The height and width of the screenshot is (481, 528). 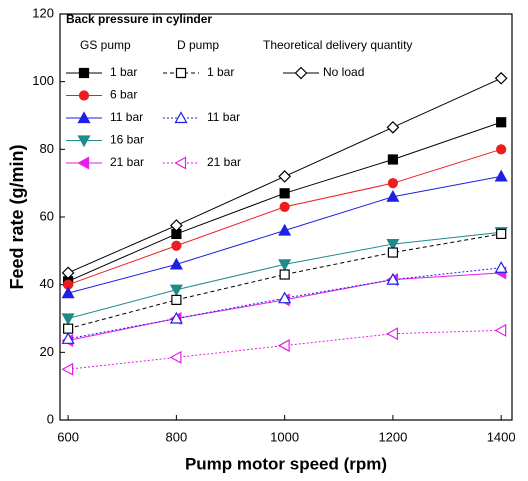 I want to click on x-tick-label: 1200, so click(x=392, y=436).